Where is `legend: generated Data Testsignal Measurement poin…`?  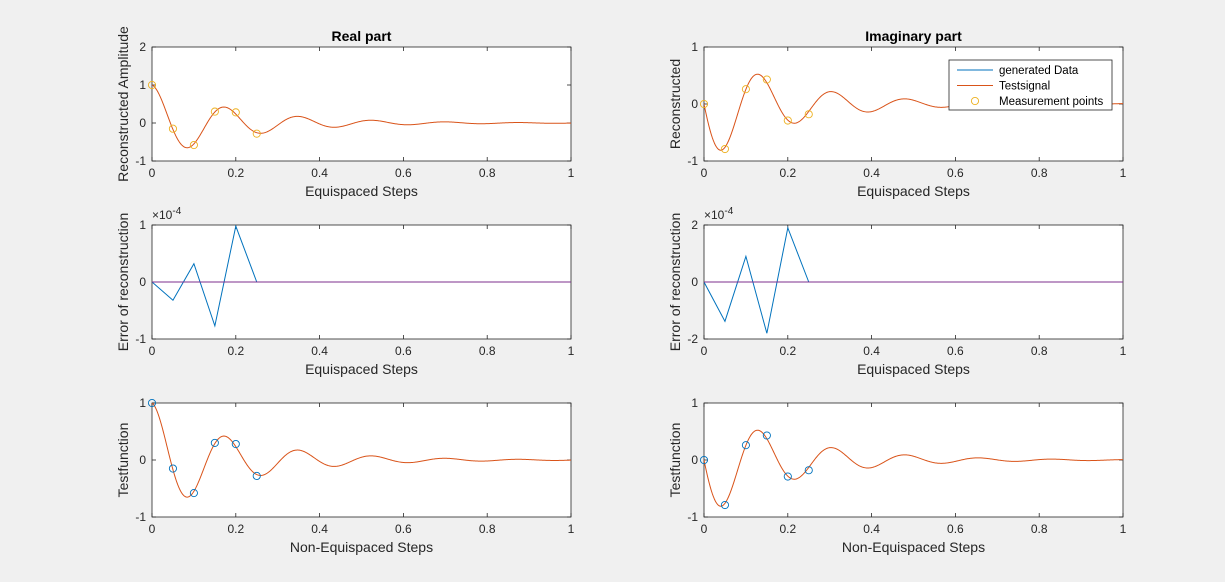 legend: generated Data Testsignal Measurement poin… is located at coordinates (1030, 85).